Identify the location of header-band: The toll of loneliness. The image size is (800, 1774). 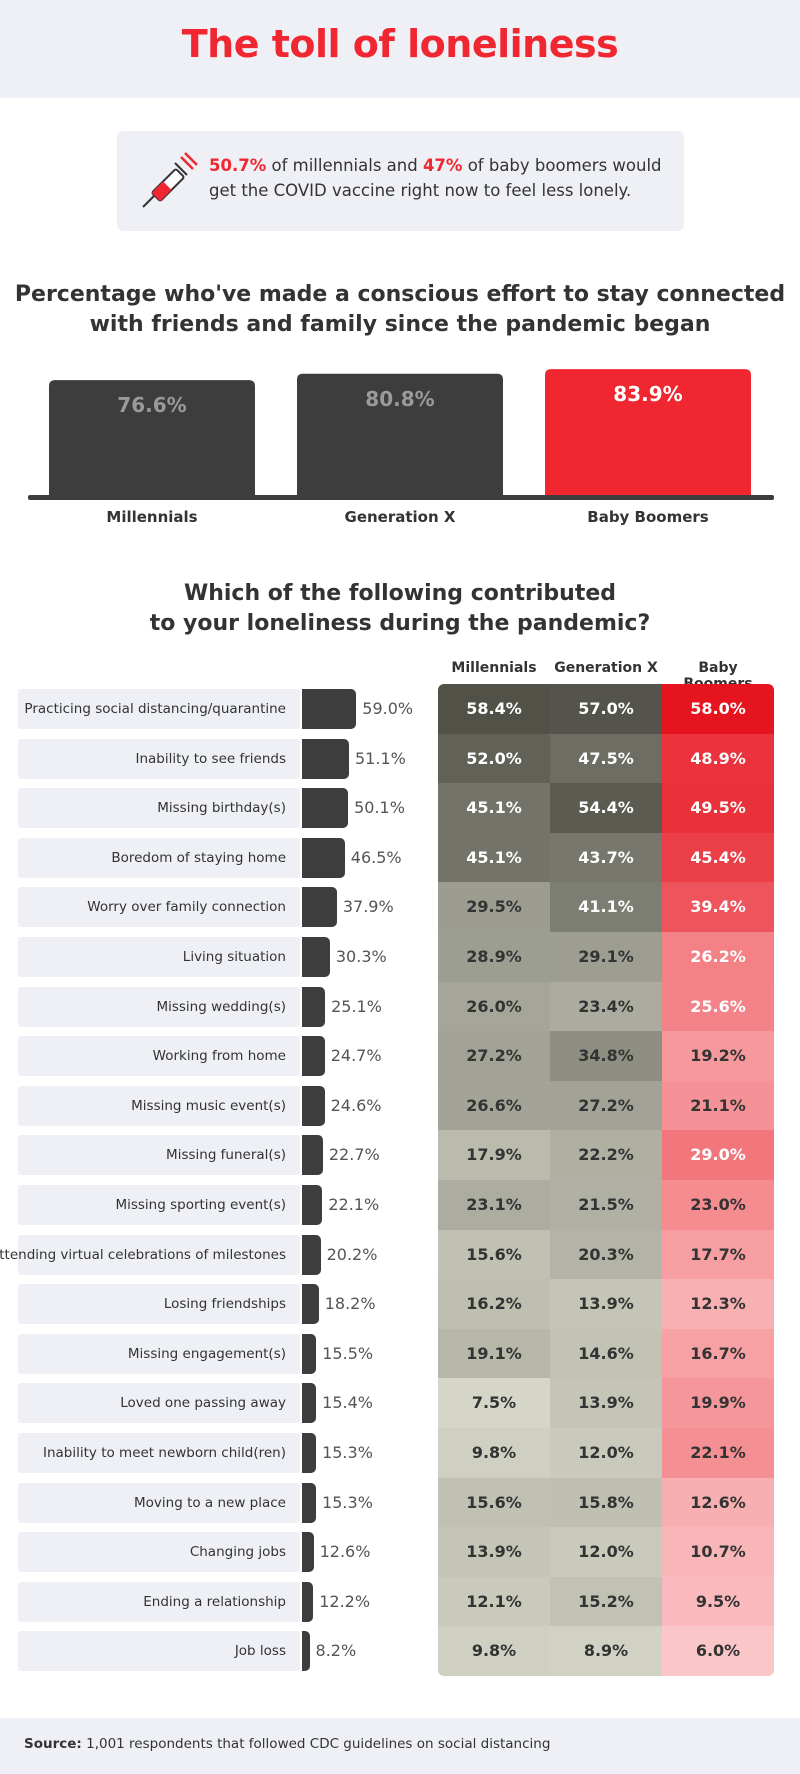
(400, 49).